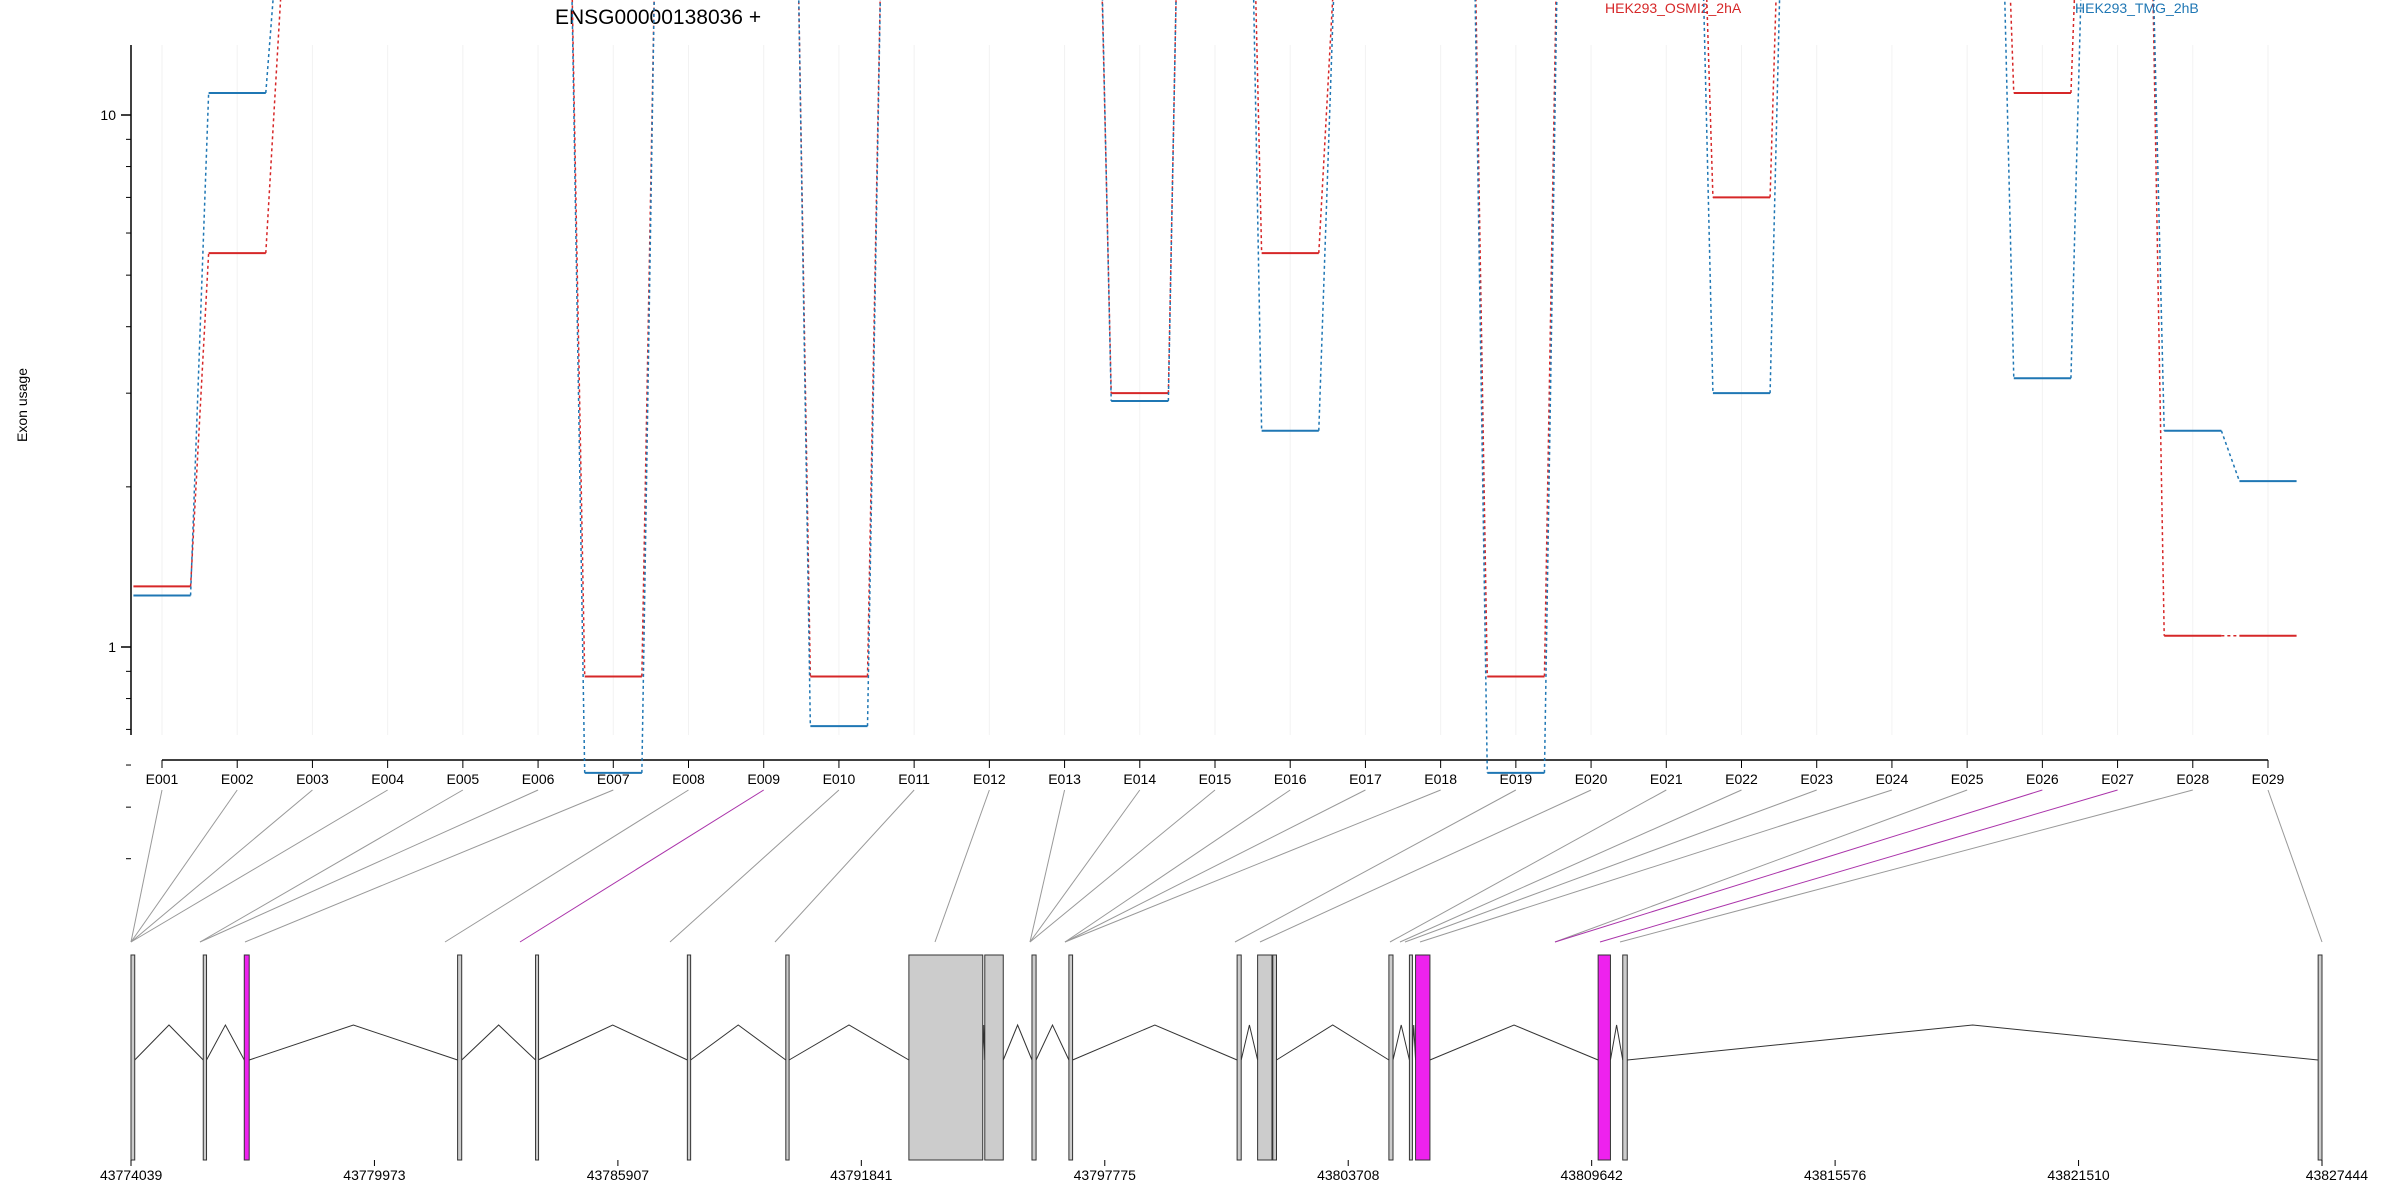  Describe the element at coordinates (787, 1057) in the screenshot. I see `exon-box-E007` at that location.